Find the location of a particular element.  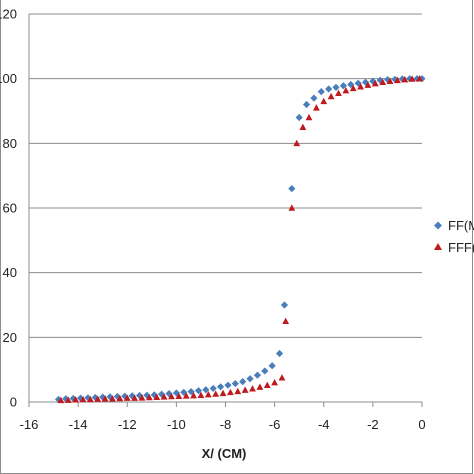

x-tick-label-5: -6 is located at coordinates (275, 424).